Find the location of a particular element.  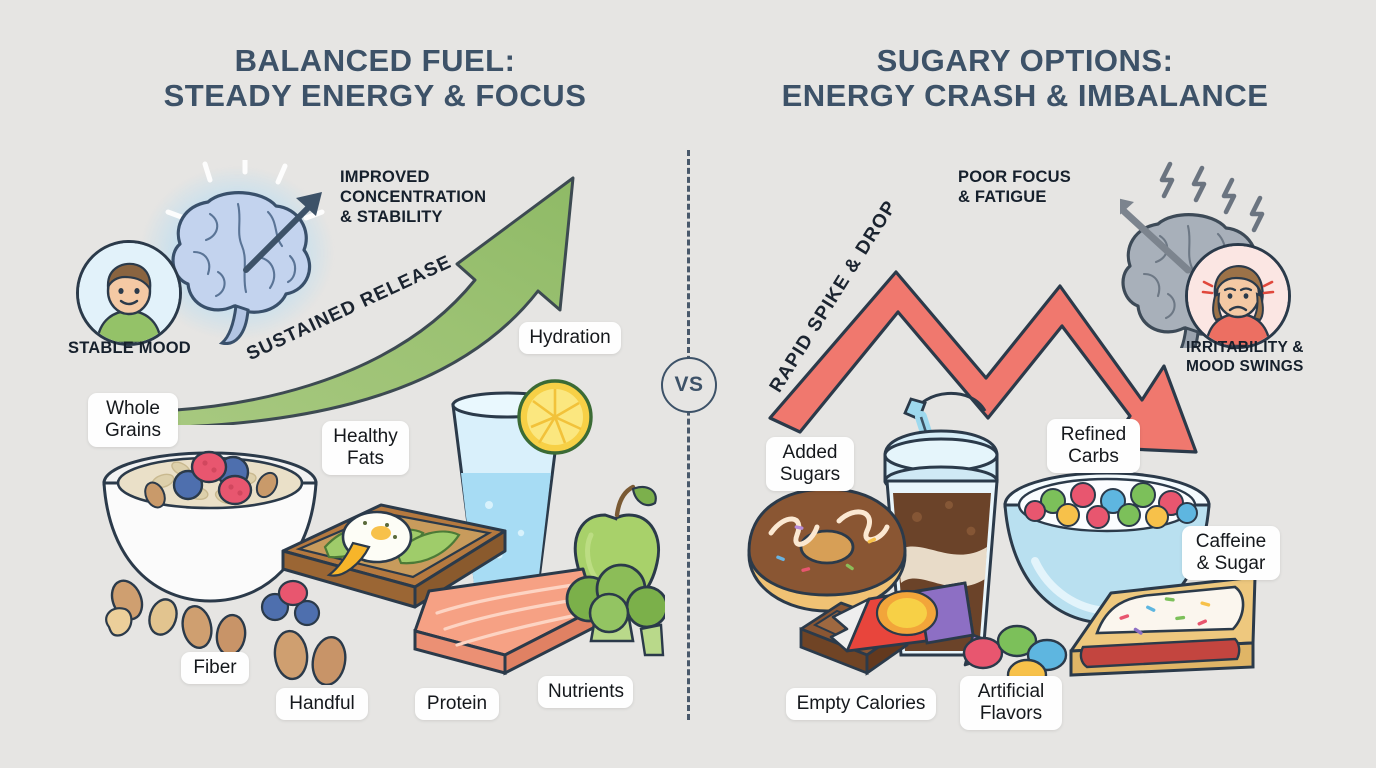

chocolate-donut-icon is located at coordinates (827, 550).